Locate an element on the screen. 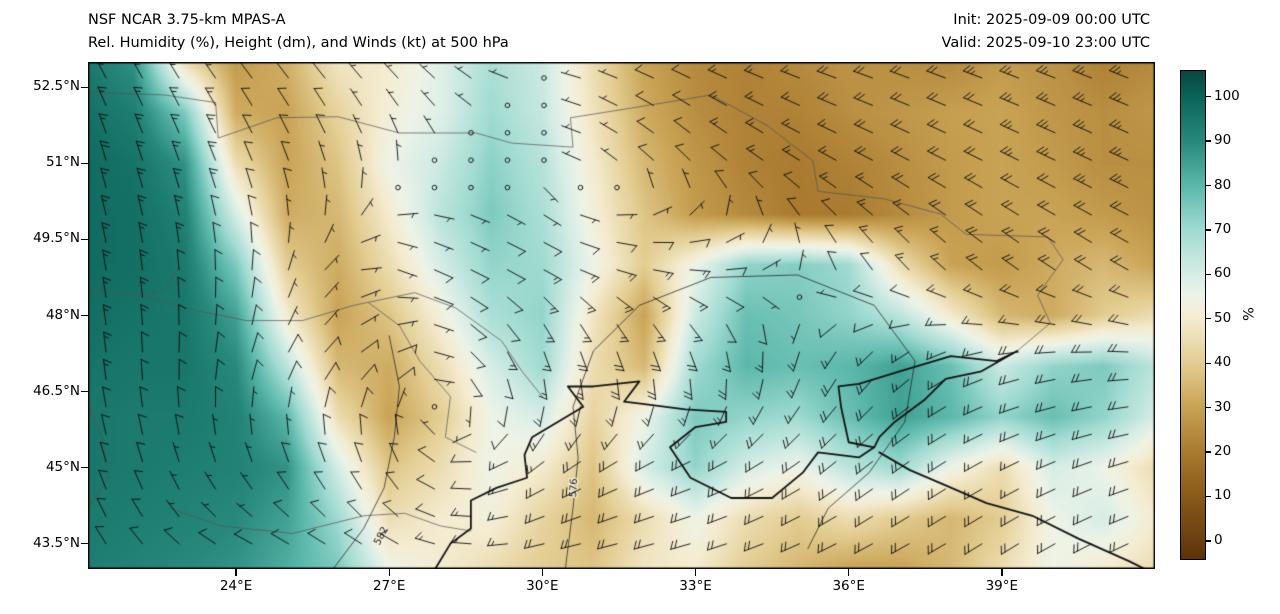  init-time: Init: 2025-09-09 00:00 UTC is located at coordinates (1051, 20).